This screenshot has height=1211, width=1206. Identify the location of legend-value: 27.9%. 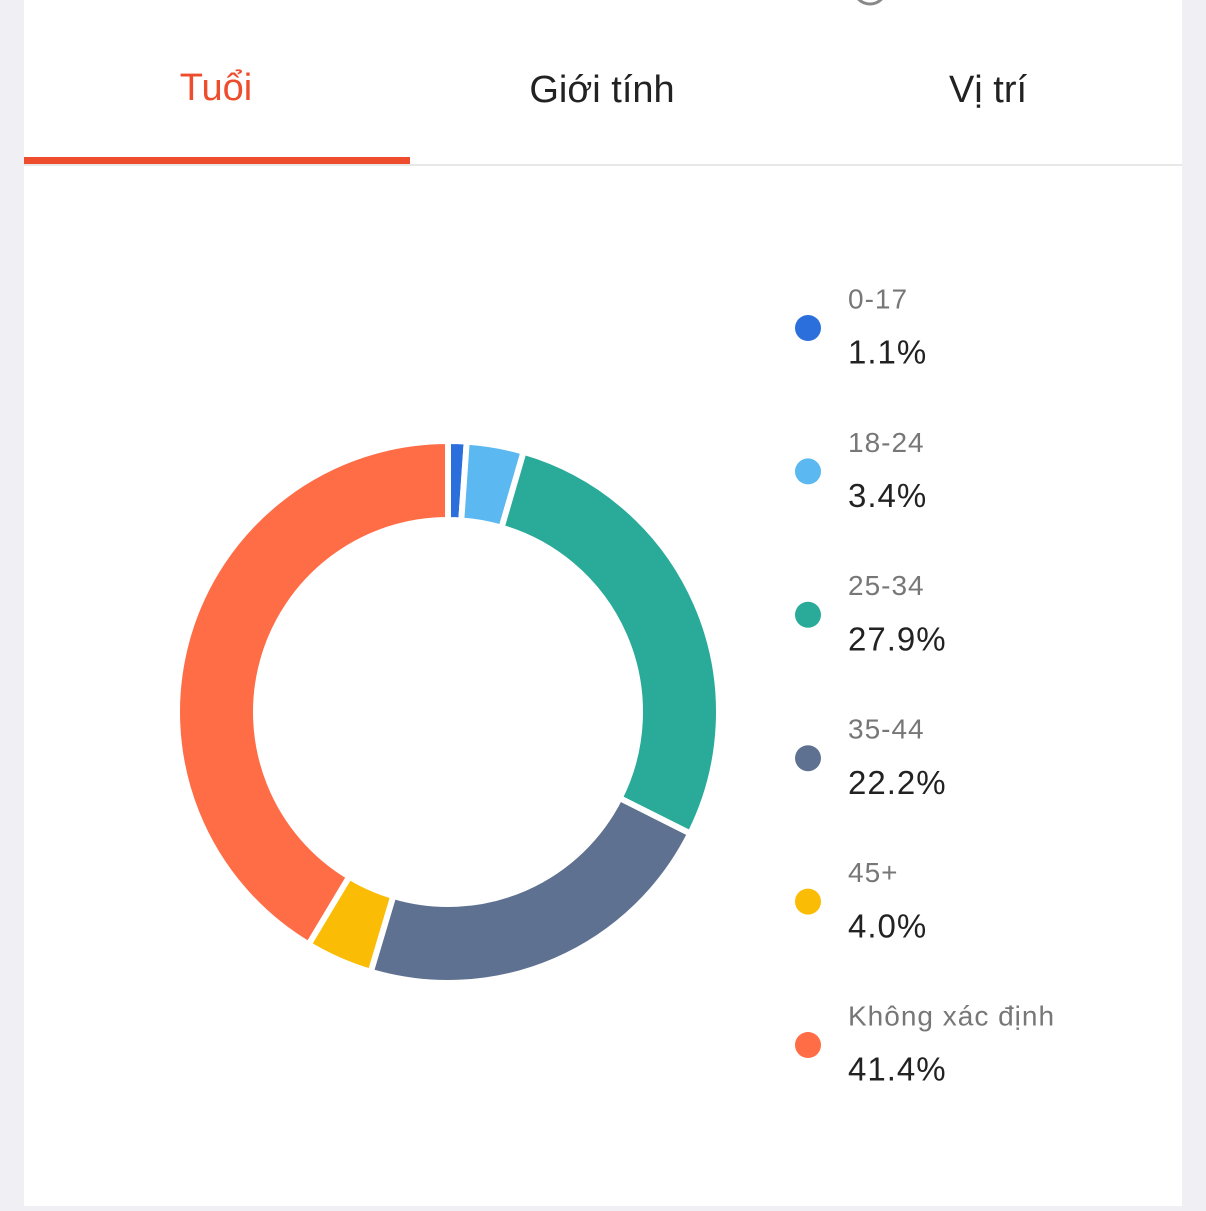
(897, 639).